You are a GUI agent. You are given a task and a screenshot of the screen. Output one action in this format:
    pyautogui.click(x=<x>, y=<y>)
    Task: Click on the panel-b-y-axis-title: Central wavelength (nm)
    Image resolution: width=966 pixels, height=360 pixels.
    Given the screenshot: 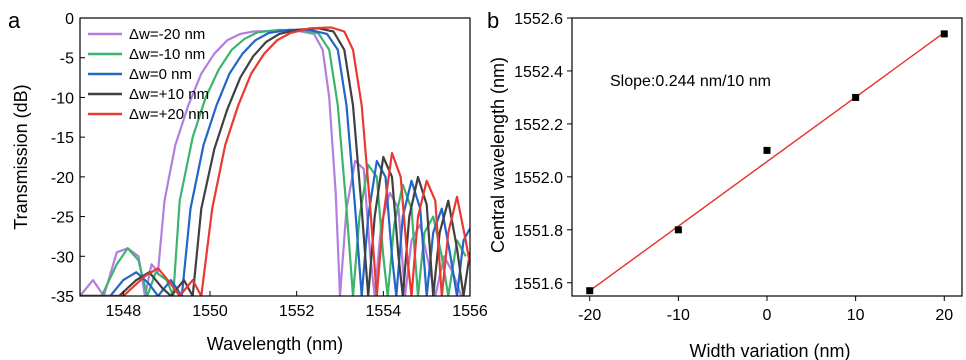 What is the action you would take?
    pyautogui.click(x=498, y=155)
    